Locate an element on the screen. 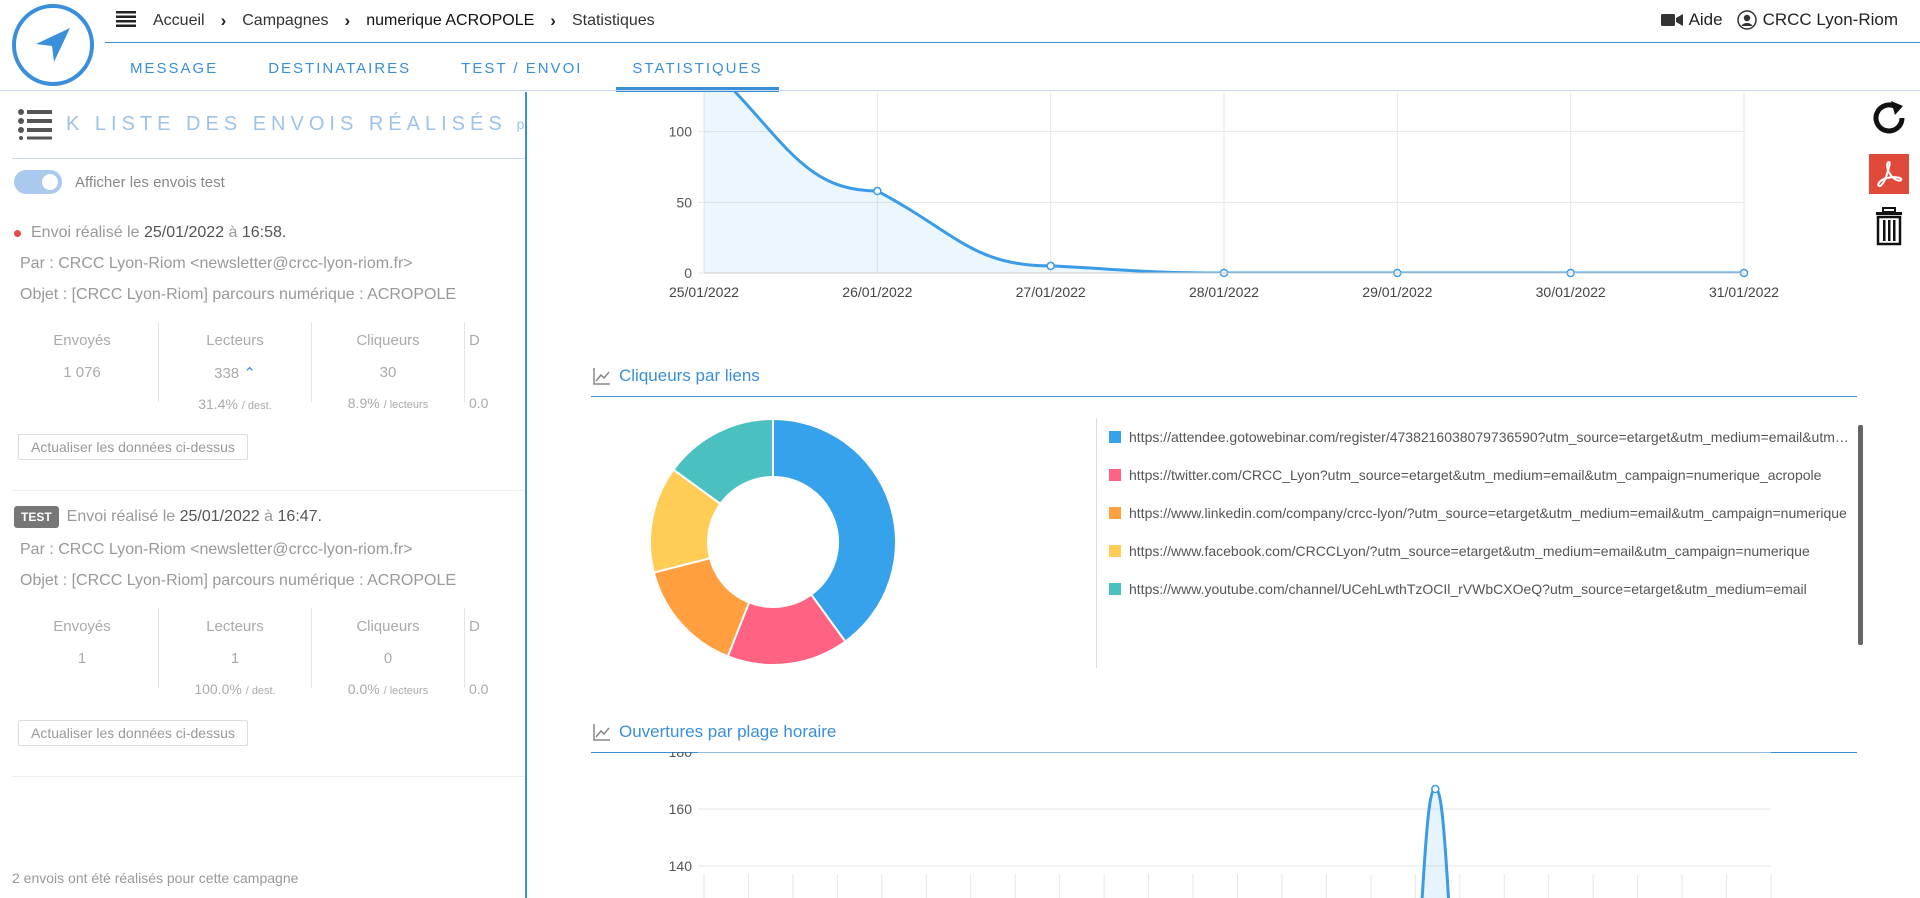  show-test-sends-toggle is located at coordinates (38, 182).